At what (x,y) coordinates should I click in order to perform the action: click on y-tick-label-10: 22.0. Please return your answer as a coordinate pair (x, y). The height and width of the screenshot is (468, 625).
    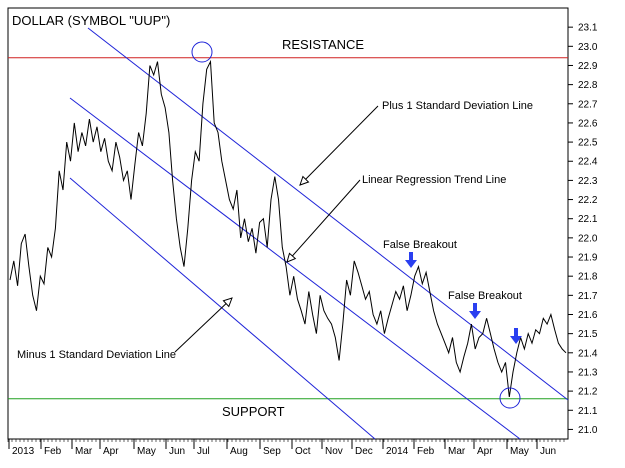
    Looking at the image, I should click on (588, 238).